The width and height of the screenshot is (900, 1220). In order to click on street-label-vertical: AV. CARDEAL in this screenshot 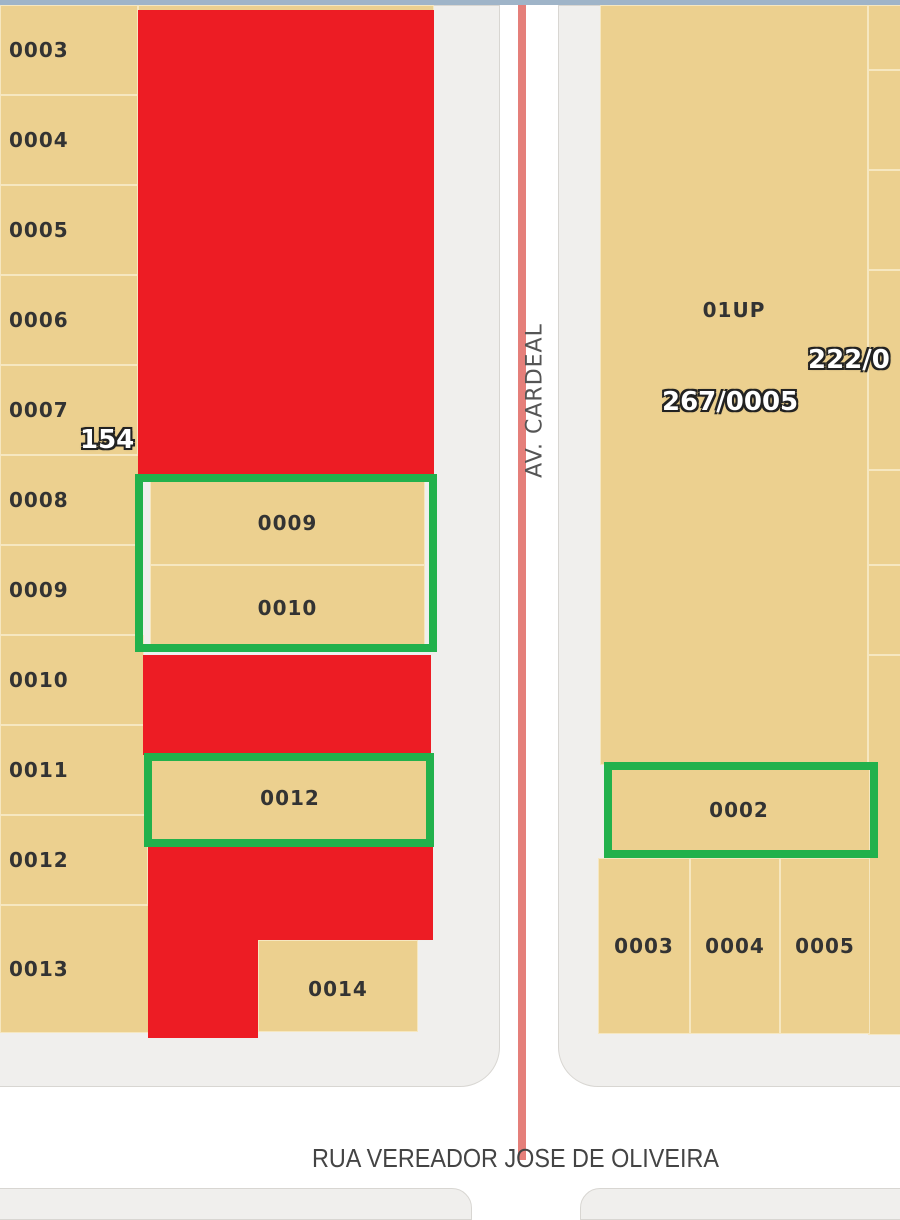, I will do `click(535, 400)`.